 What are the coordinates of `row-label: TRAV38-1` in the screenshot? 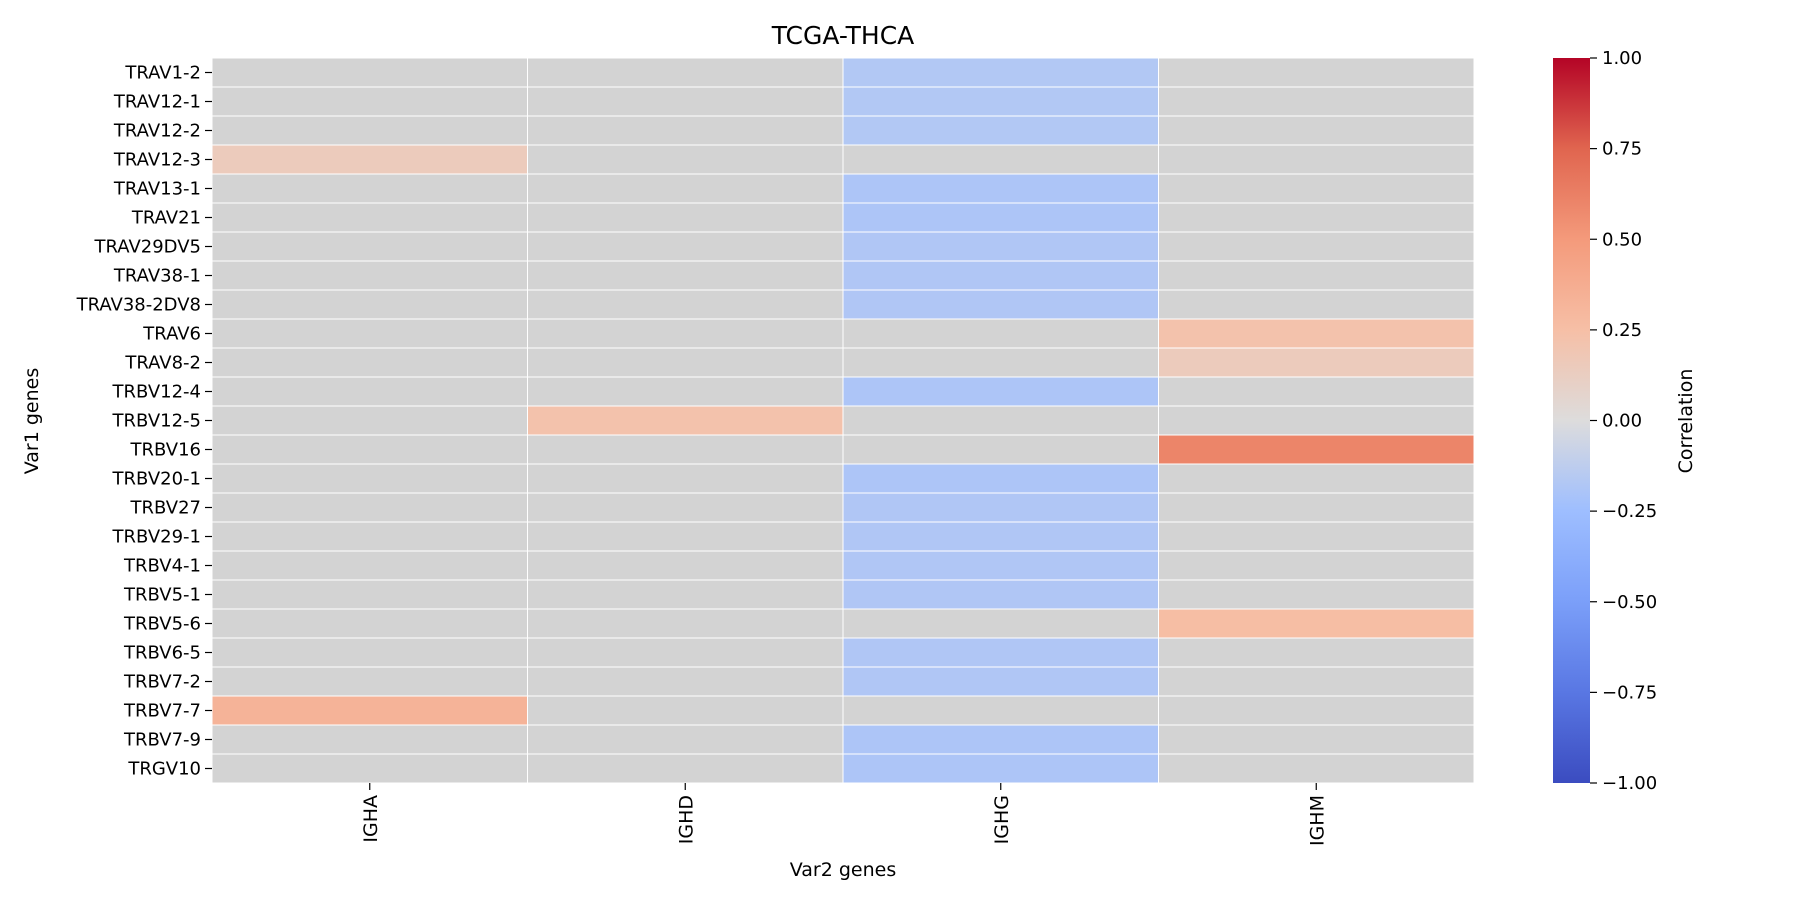 It's located at (157, 276).